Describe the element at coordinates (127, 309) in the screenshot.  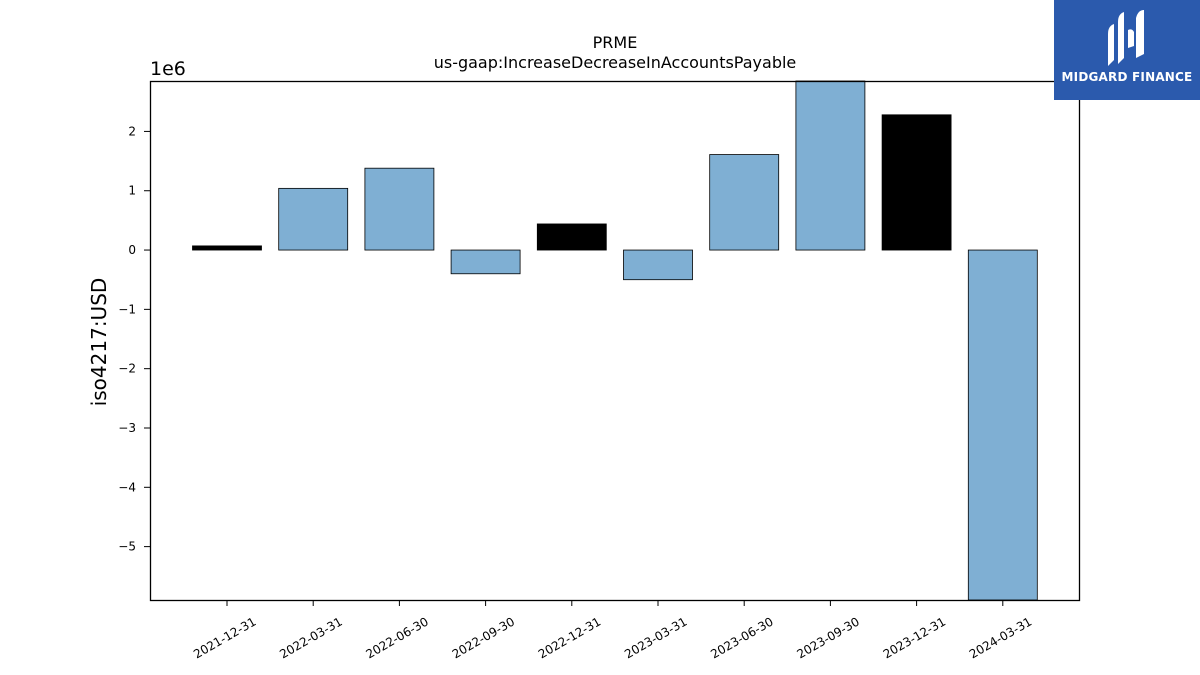
I see `y-tick-label: −1` at that location.